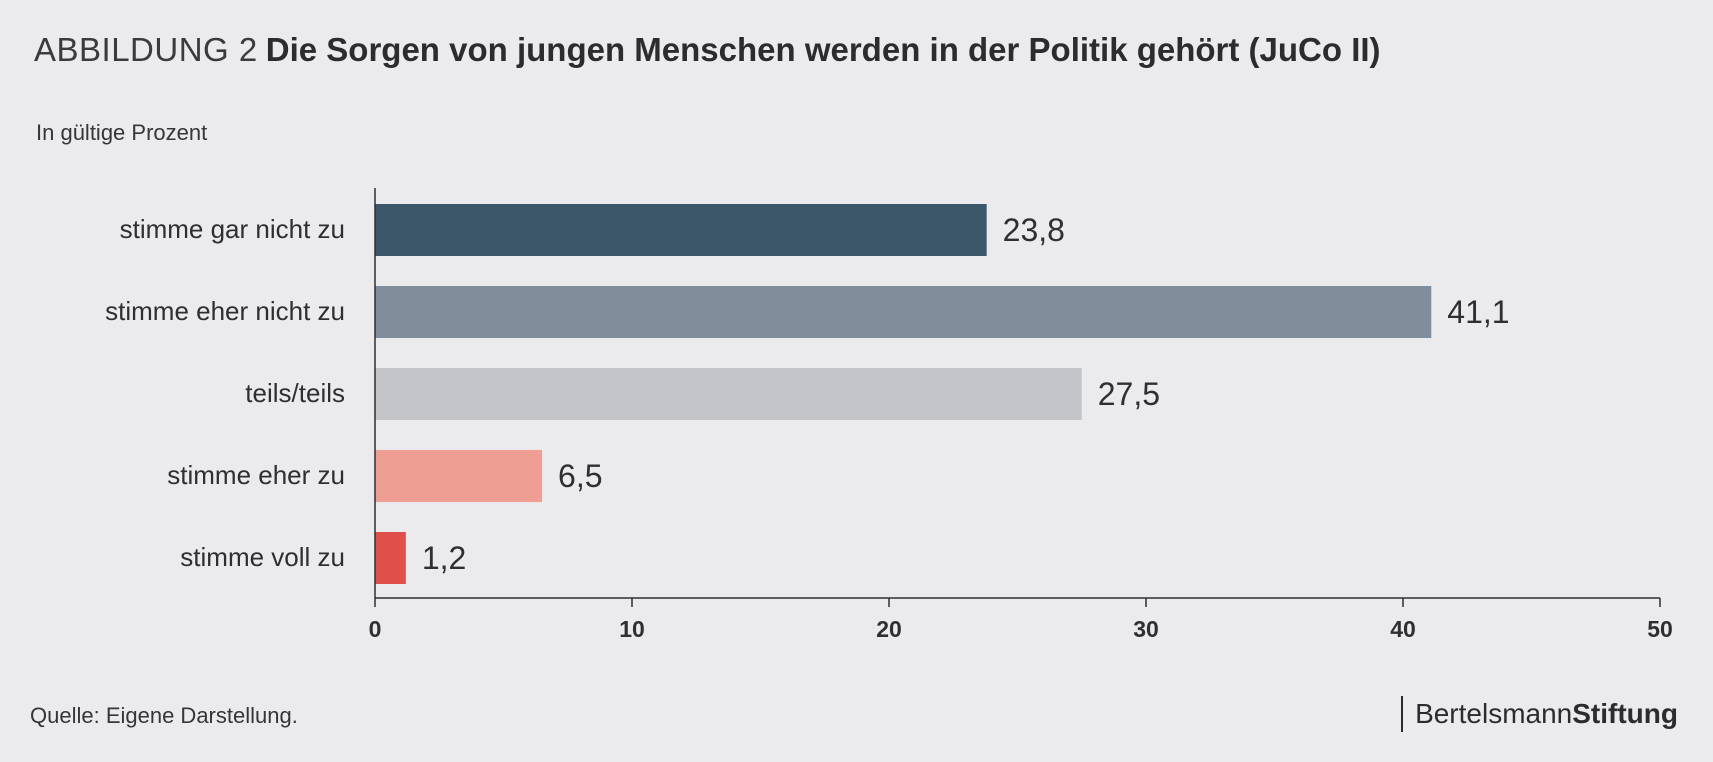  What do you see at coordinates (580, 476) in the screenshot?
I see `data-label: 6,5` at bounding box center [580, 476].